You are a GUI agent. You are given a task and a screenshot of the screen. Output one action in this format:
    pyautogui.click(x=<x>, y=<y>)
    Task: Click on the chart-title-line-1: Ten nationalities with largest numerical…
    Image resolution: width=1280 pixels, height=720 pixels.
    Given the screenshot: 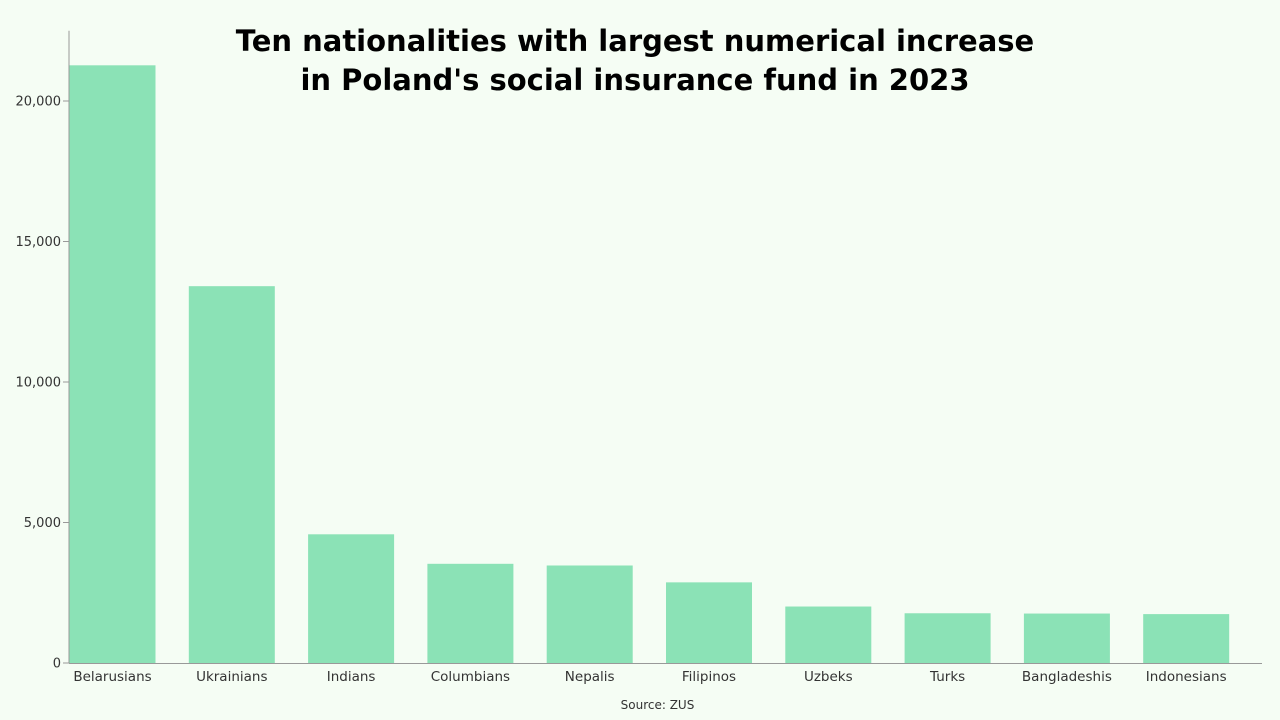 What is the action you would take?
    pyautogui.click(x=635, y=41)
    